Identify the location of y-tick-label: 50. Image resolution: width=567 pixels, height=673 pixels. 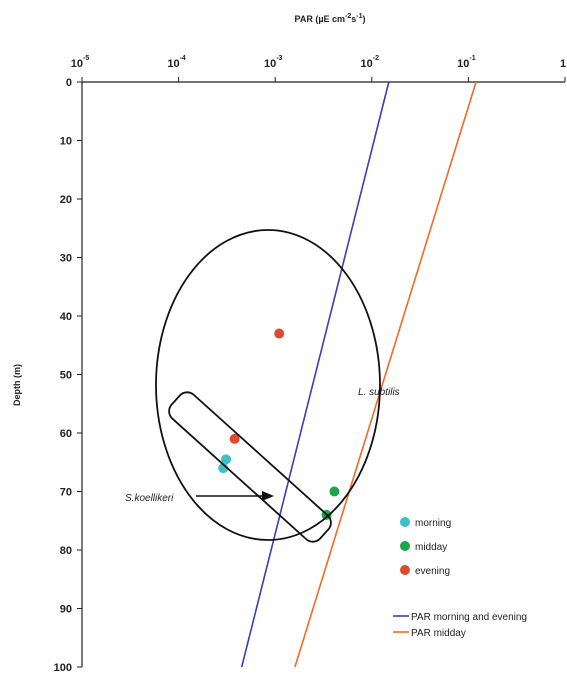
(66, 376).